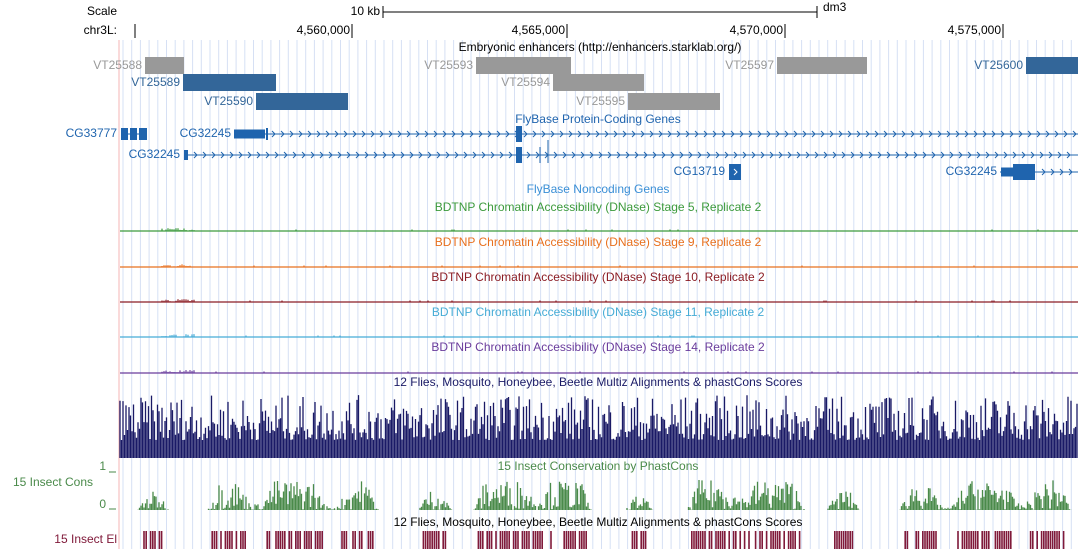 Image resolution: width=1078 pixels, height=549 pixels. What do you see at coordinates (228, 101) in the screenshot?
I see `enhancer-label: VT25590` at bounding box center [228, 101].